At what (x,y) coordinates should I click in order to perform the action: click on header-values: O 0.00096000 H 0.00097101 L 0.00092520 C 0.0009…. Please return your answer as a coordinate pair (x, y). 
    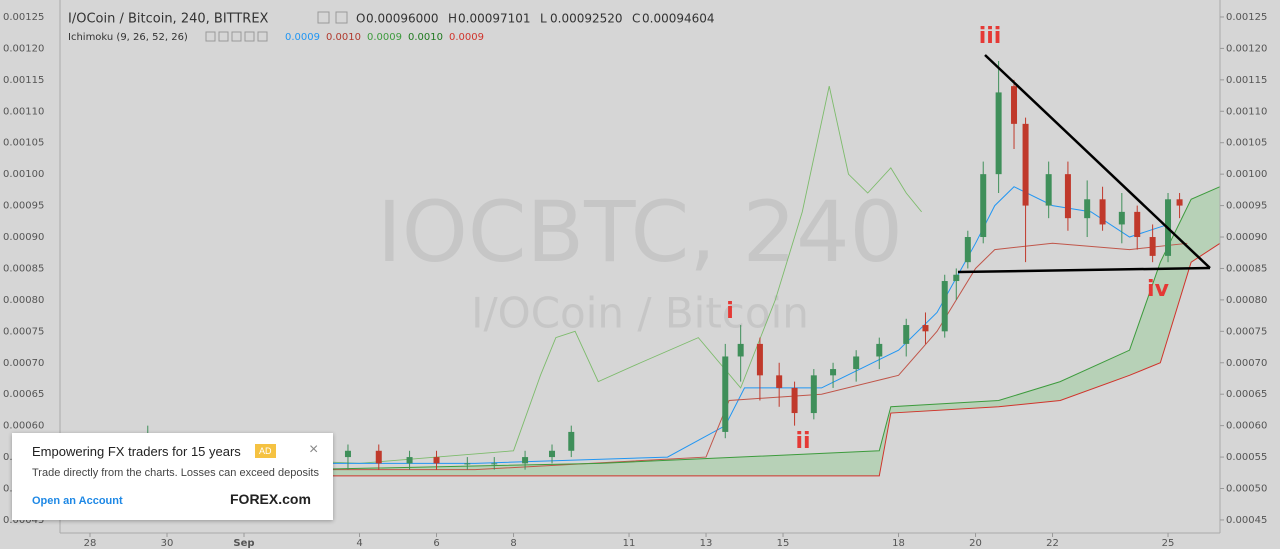
    Looking at the image, I should click on (500, 28).